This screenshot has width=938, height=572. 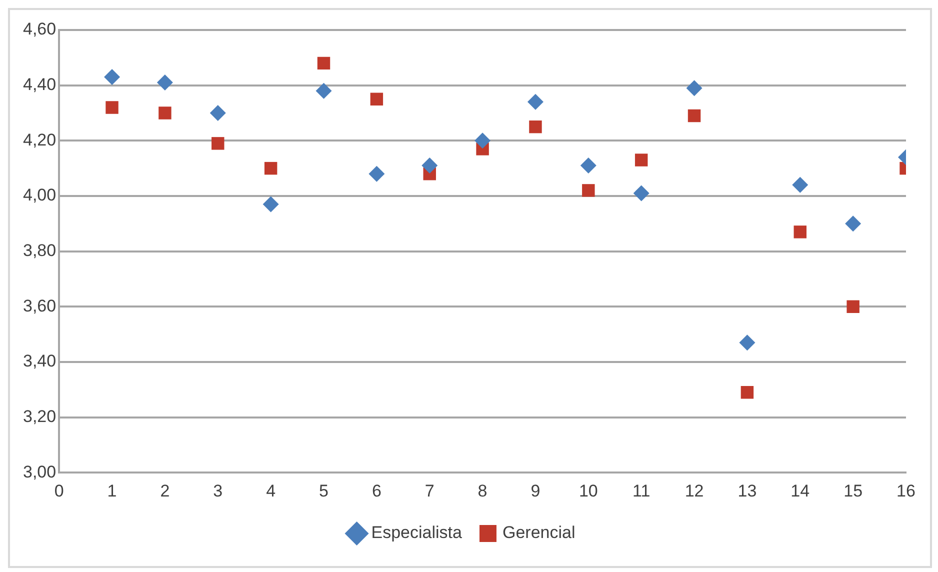 What do you see at coordinates (535, 490) in the screenshot?
I see `x-tick-label: 9` at bounding box center [535, 490].